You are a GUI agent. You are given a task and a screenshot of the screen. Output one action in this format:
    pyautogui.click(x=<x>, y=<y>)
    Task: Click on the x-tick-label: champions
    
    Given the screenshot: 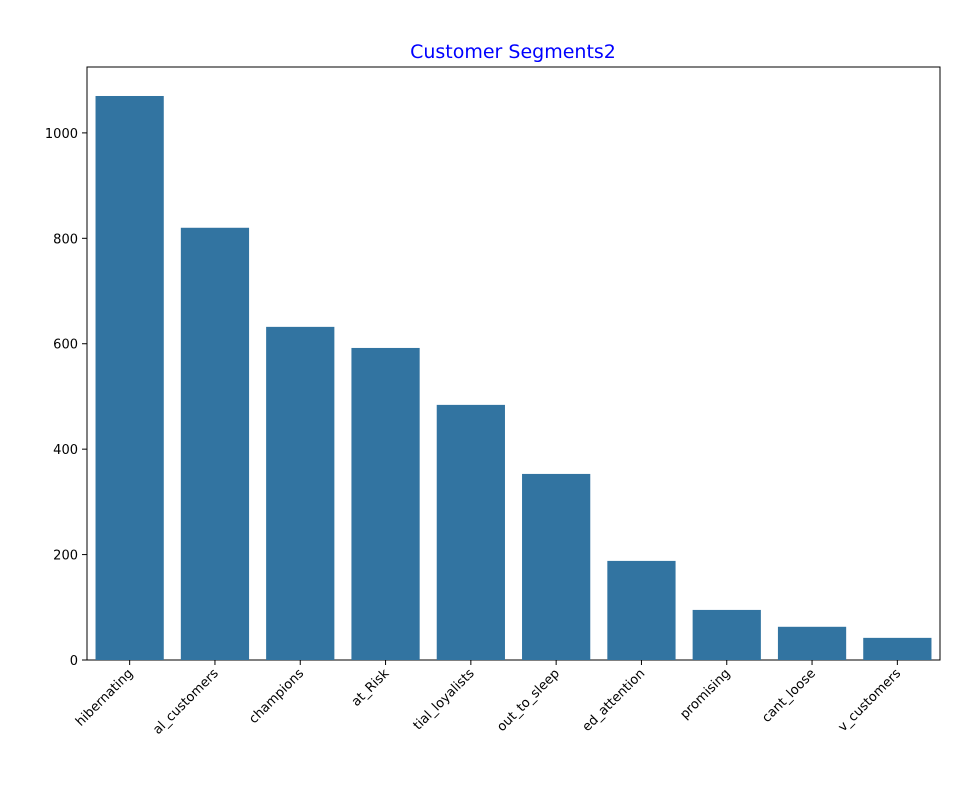 What is the action you would take?
    pyautogui.click(x=276, y=696)
    